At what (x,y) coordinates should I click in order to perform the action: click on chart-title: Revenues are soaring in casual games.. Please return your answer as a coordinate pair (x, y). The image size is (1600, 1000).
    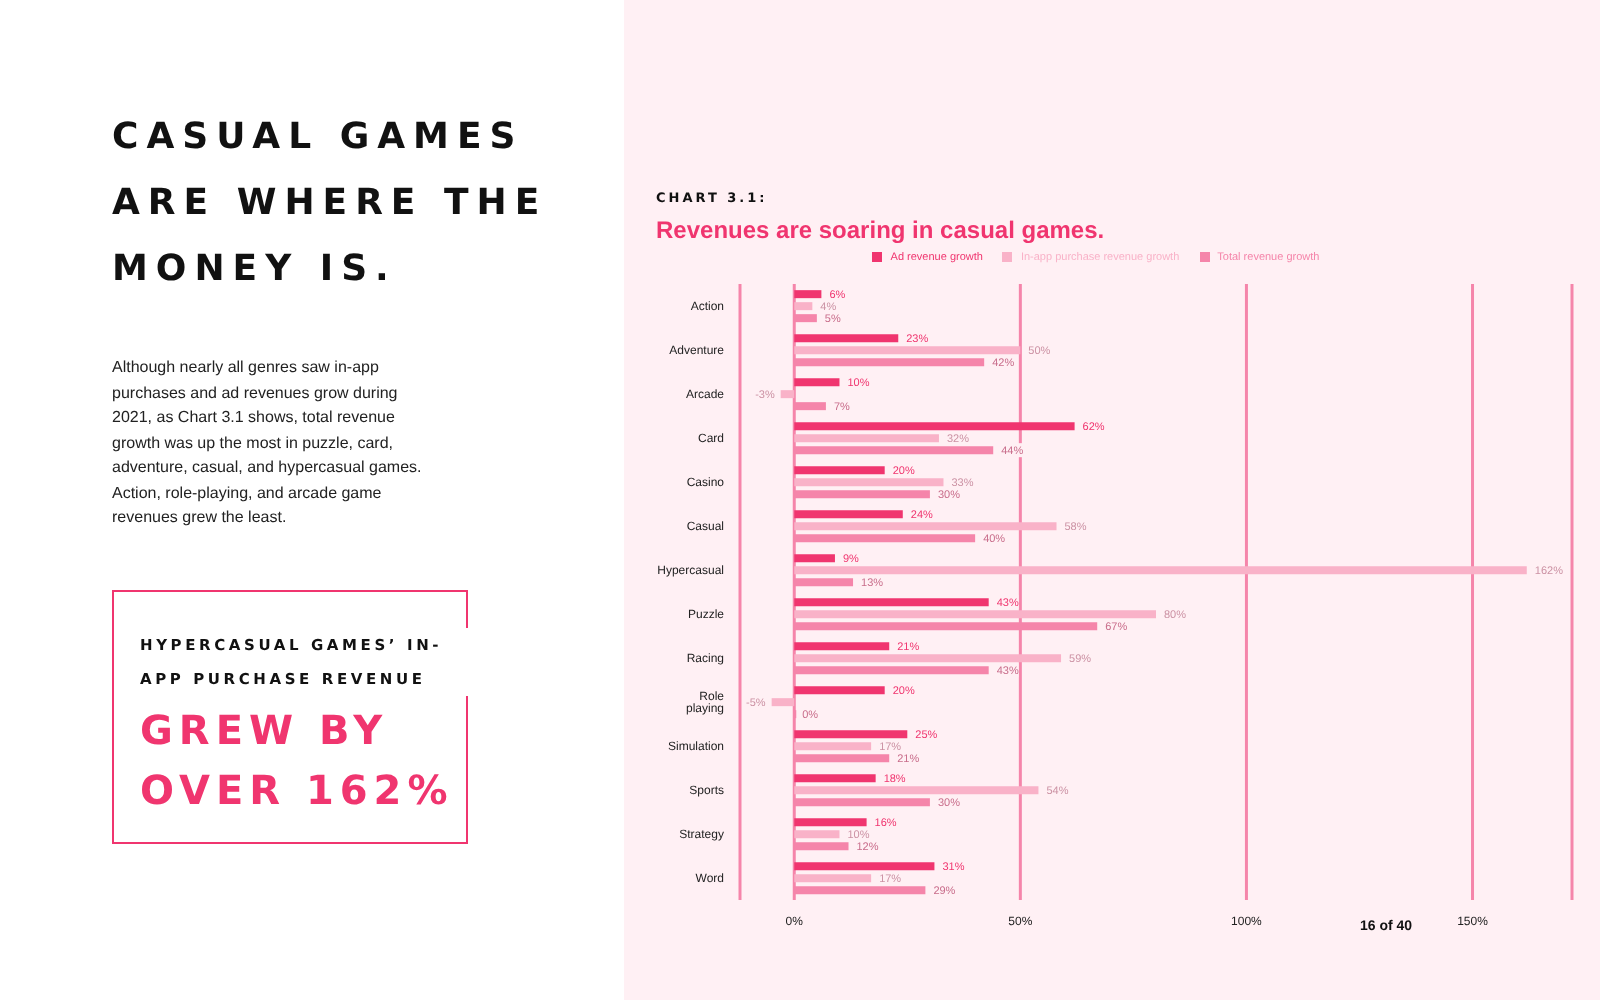
    Looking at the image, I should click on (880, 230).